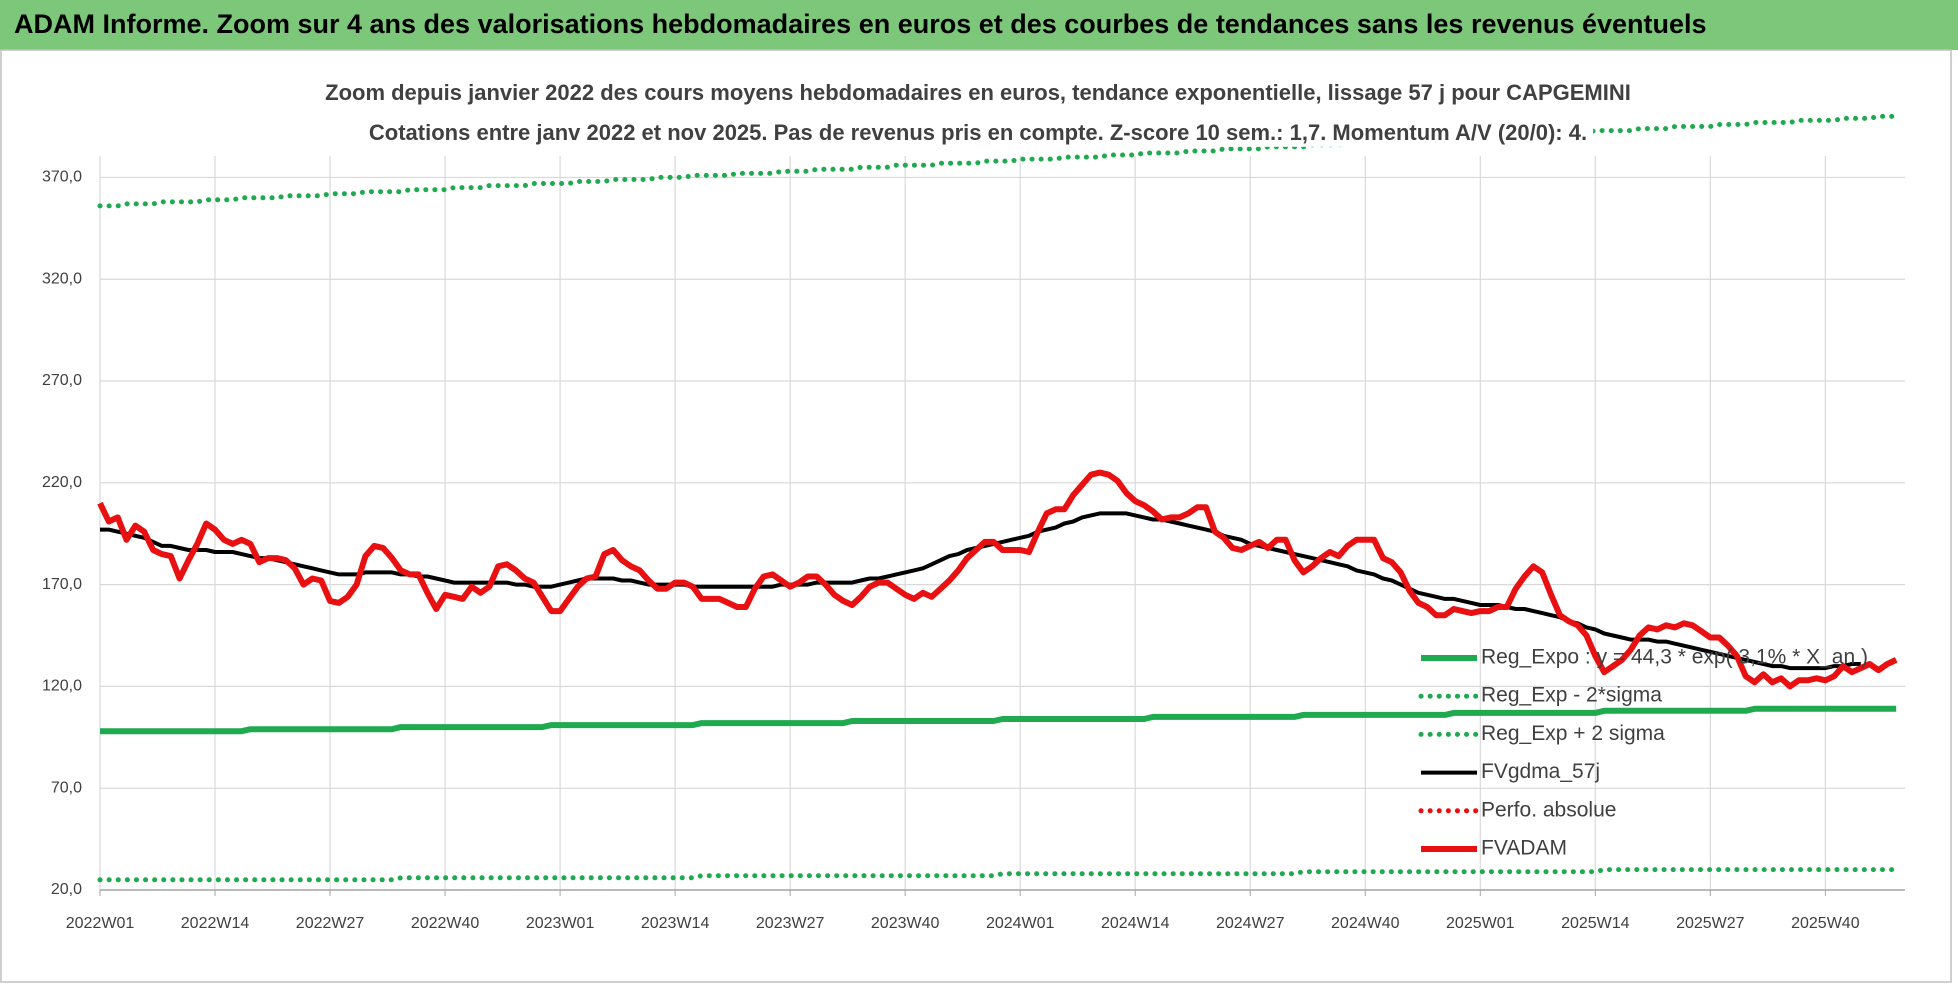  What do you see at coordinates (62, 686) in the screenshot?
I see `y-tick-label: 120,0` at bounding box center [62, 686].